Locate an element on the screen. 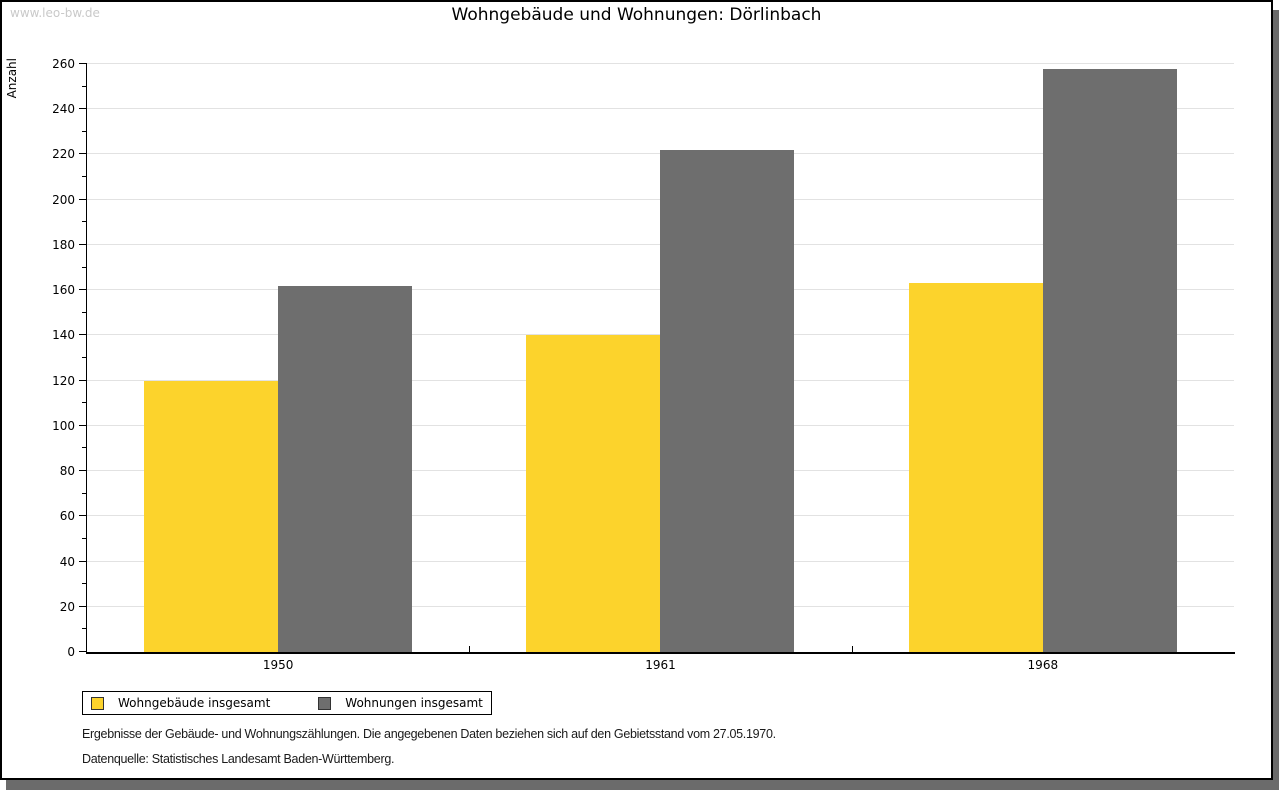 The height and width of the screenshot is (791, 1280). y-tick-label: 260 is located at coordinates (63, 64).